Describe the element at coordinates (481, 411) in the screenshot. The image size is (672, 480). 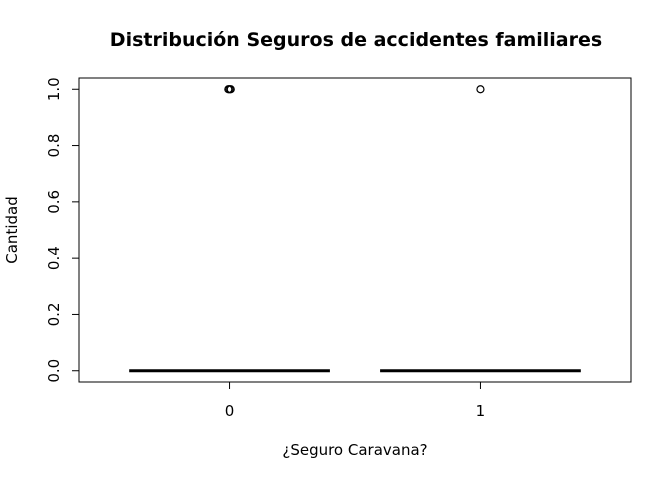
I see `x-tick-label: 1` at that location.